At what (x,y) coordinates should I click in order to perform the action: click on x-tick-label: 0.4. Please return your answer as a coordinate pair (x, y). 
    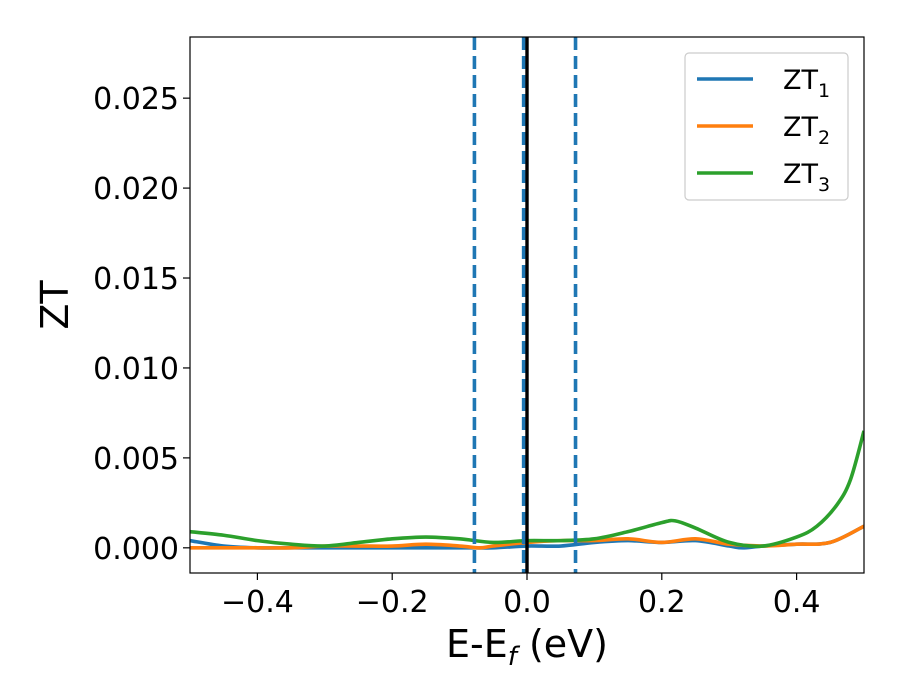
    Looking at the image, I should click on (797, 602).